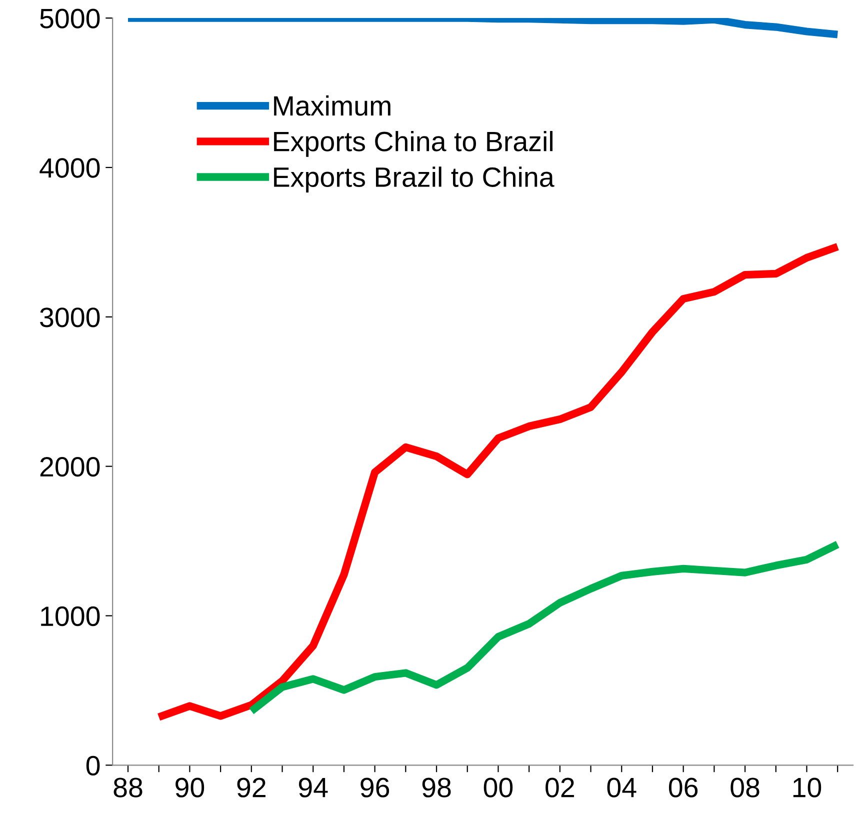 The image size is (866, 821). I want to click on x-tick-label: 94, so click(313, 788).